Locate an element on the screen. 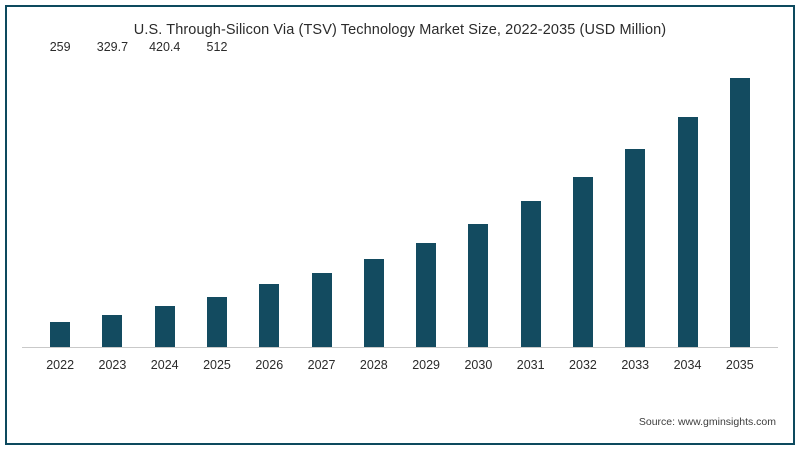 This screenshot has height=450, width=800. bar-value-label: 259 is located at coordinates (60, 47).